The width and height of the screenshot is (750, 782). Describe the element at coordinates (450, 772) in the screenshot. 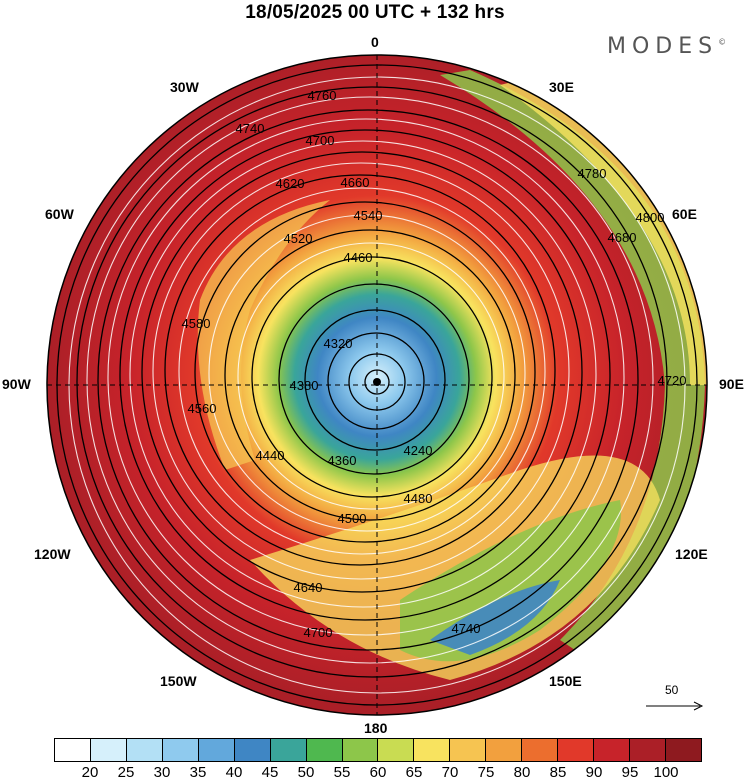

I see `colorbar-tick-label: 70` at that location.